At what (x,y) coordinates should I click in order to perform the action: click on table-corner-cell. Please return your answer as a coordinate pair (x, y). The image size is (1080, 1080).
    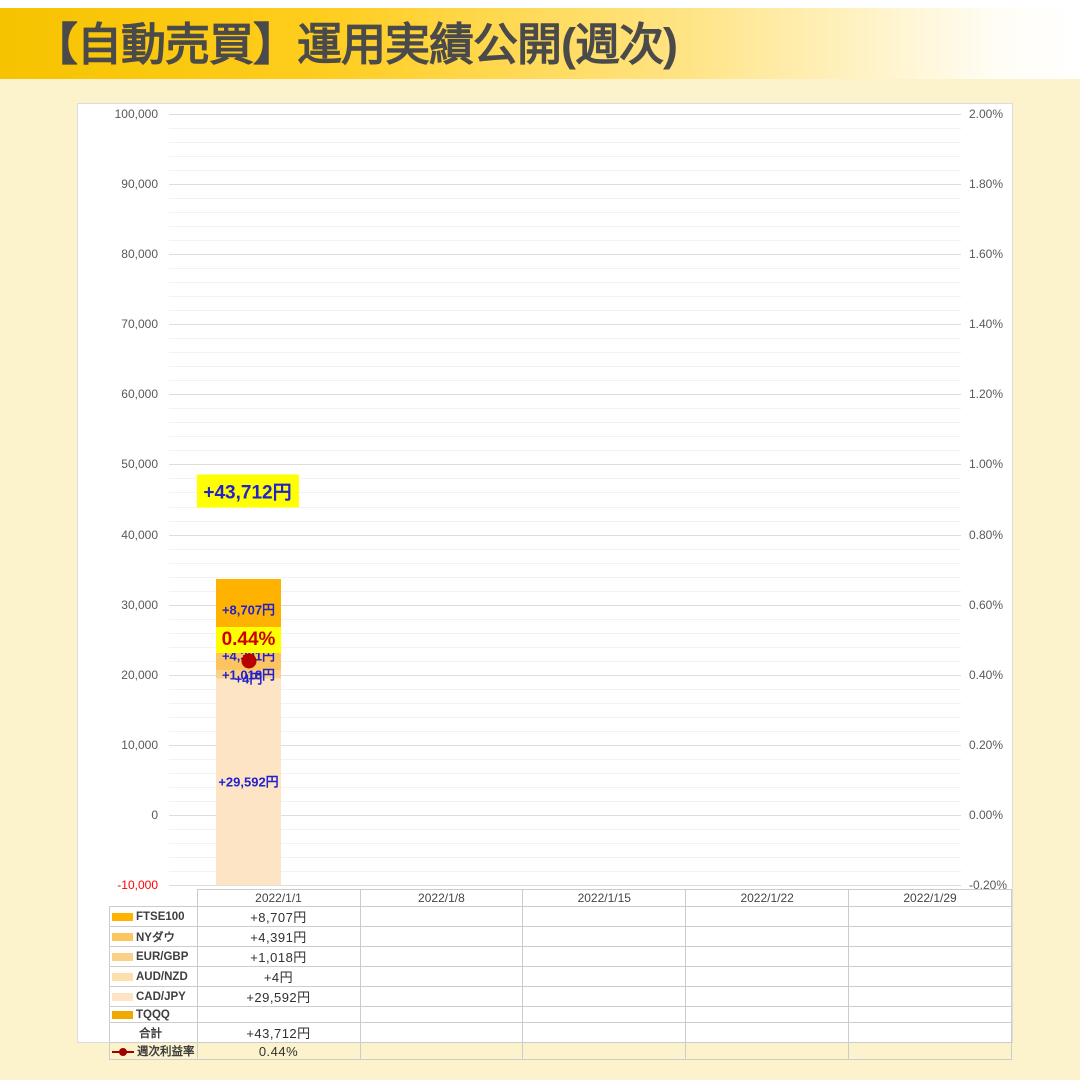
    Looking at the image, I should click on (154, 898).